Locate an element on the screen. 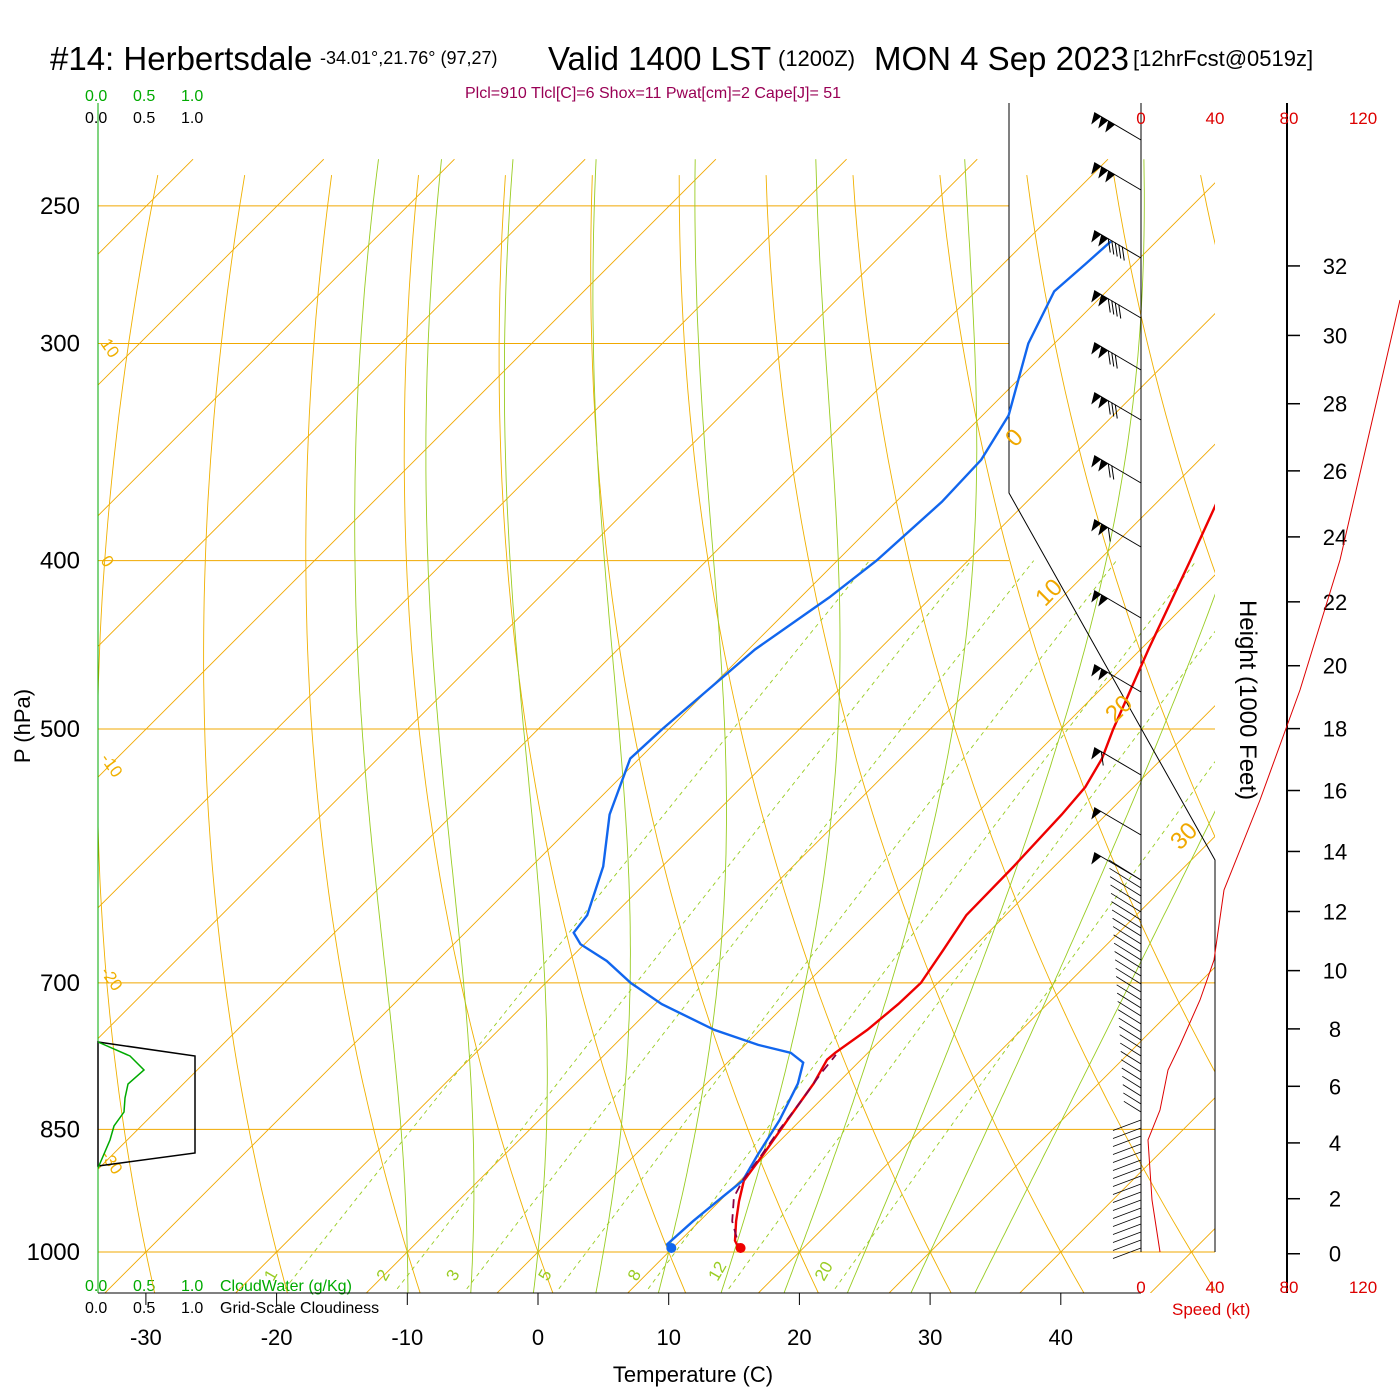 Image resolution: width=1400 pixels, height=1400 pixels. height-tick-label: 30 is located at coordinates (1335, 335).